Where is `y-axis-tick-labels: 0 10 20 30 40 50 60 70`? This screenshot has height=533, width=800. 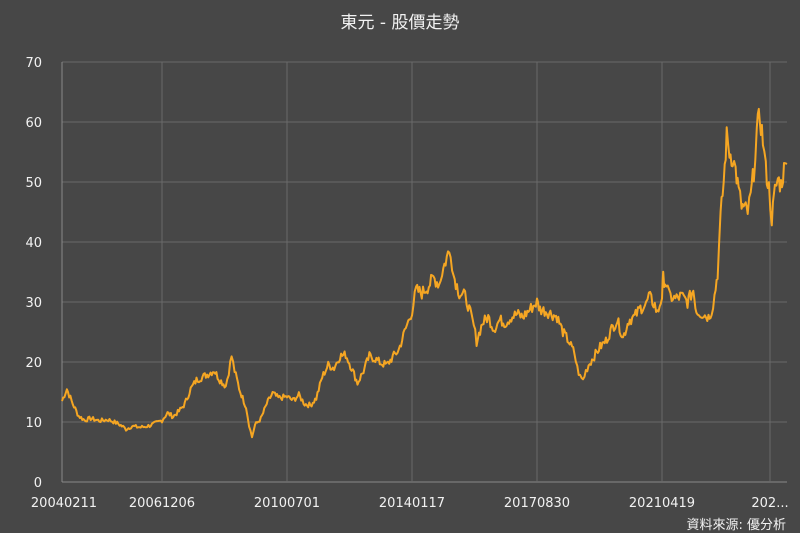 y-axis-tick-labels: 0 10 20 30 40 50 60 70 is located at coordinates (33, 273).